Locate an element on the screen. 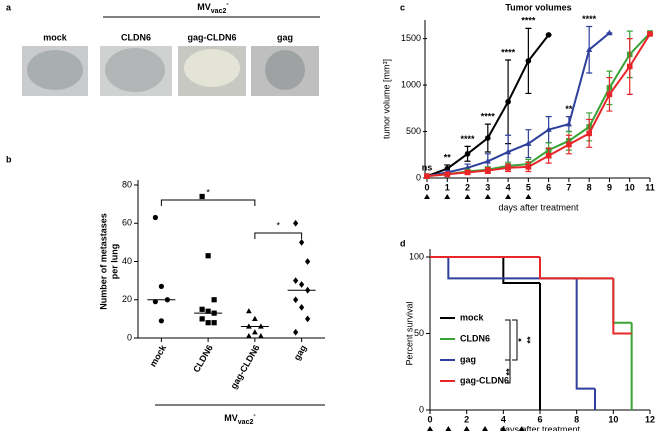 This screenshot has width=660, height=431. x-tick-label: 4 is located at coordinates (503, 419).